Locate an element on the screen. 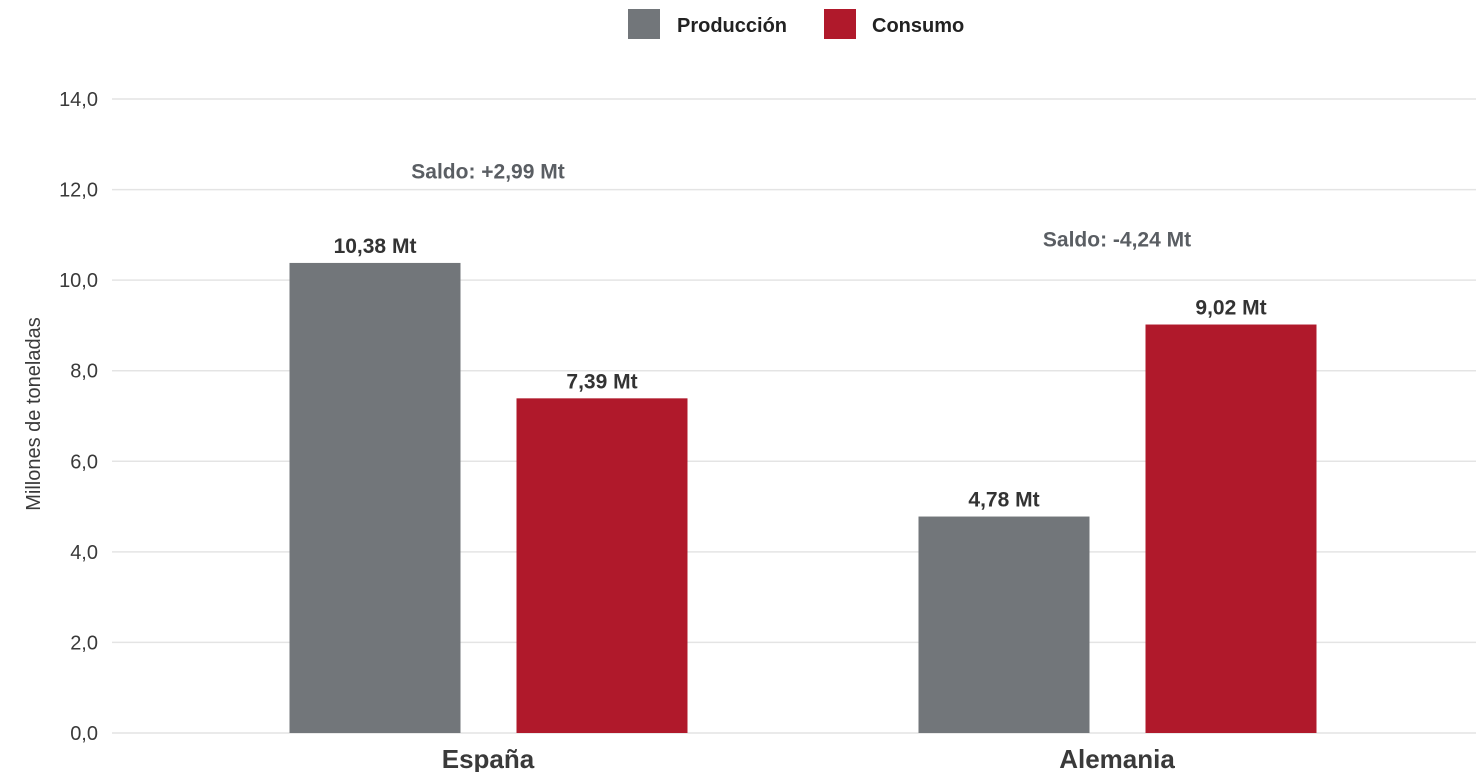 This screenshot has height=772, width=1476. y-axis-title: Millones de toneladas is located at coordinates (34, 413).